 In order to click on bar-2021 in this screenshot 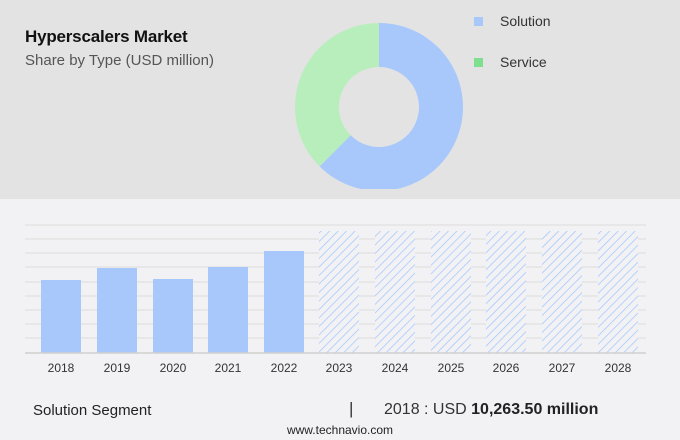, I will do `click(228, 310)`.